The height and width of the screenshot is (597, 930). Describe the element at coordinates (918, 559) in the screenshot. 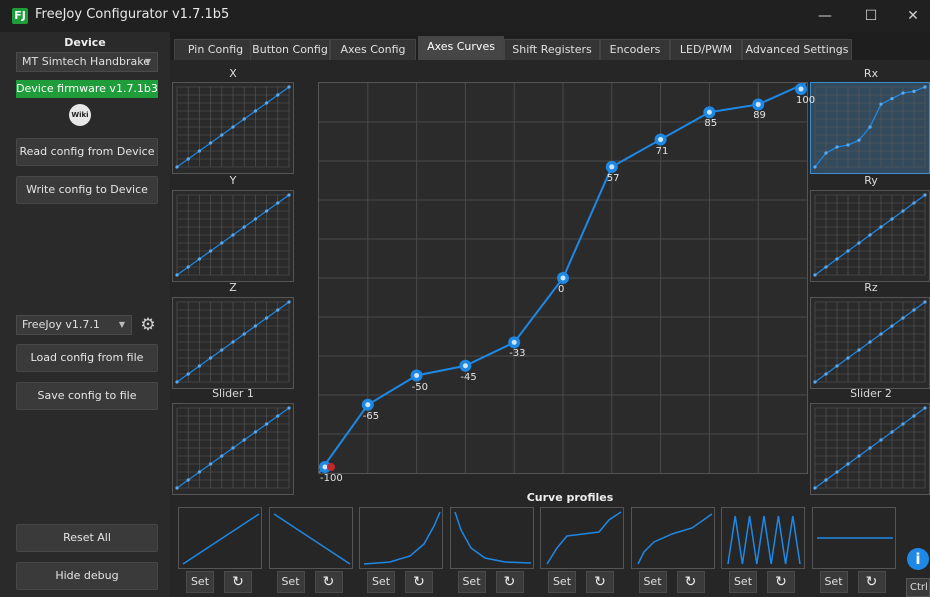

I see `info-icon: i` at that location.